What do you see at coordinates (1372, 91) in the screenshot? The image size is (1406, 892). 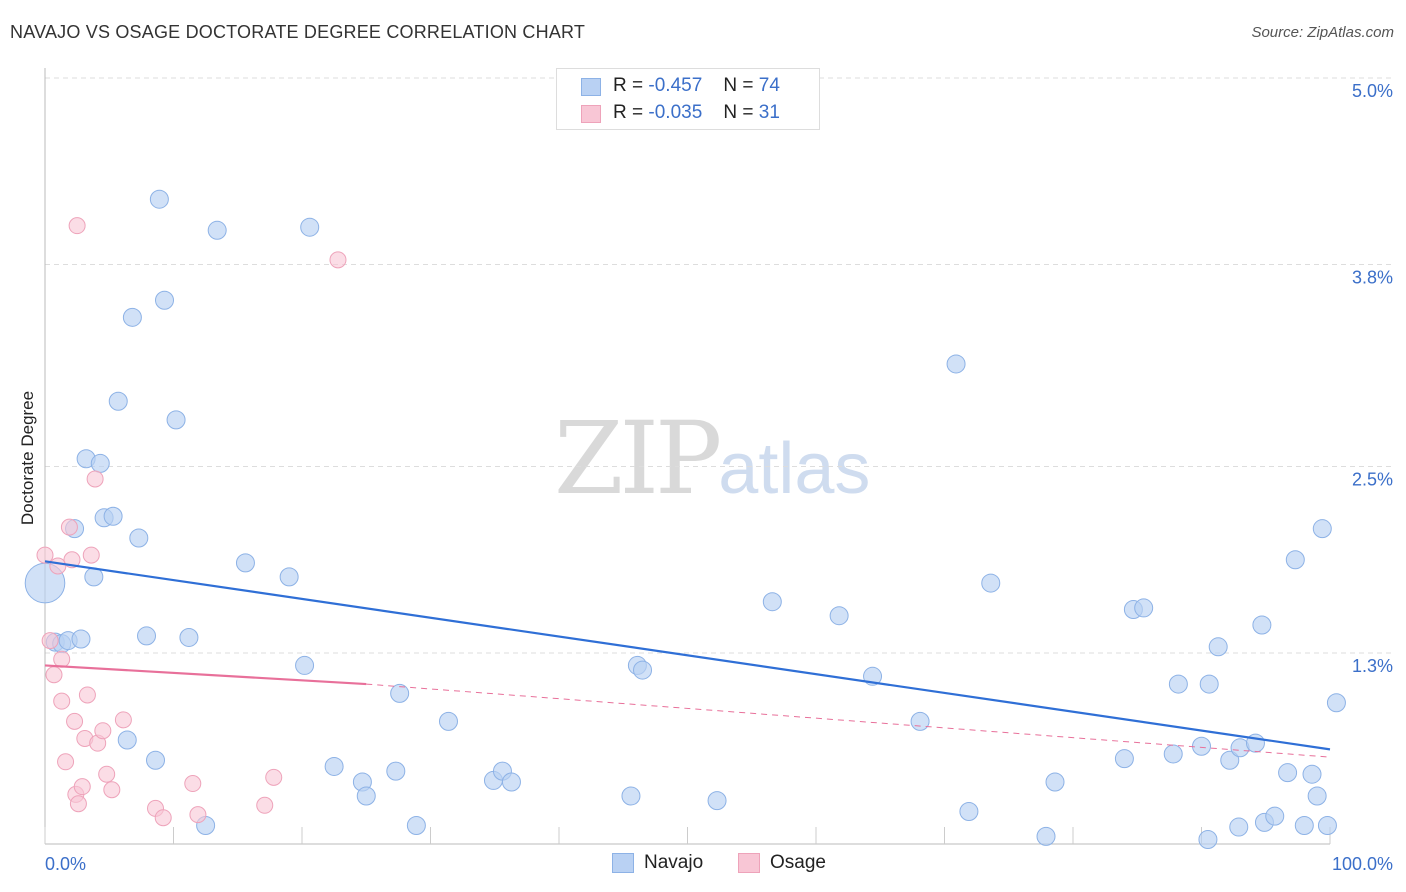 I see `y-tick-label: 5.0%` at bounding box center [1372, 91].